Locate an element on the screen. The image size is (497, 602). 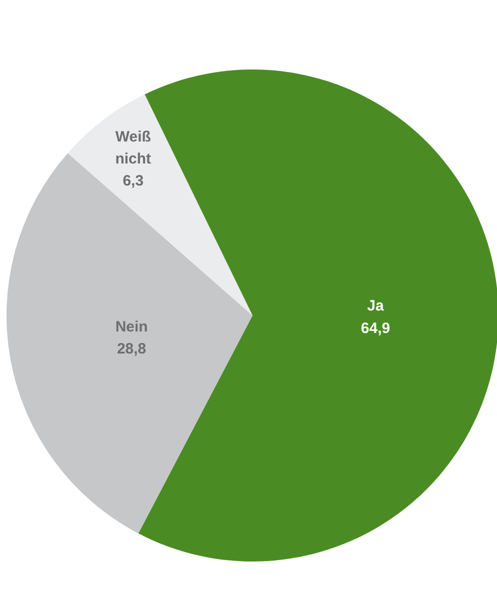
data-label: 64,9 is located at coordinates (375, 328).